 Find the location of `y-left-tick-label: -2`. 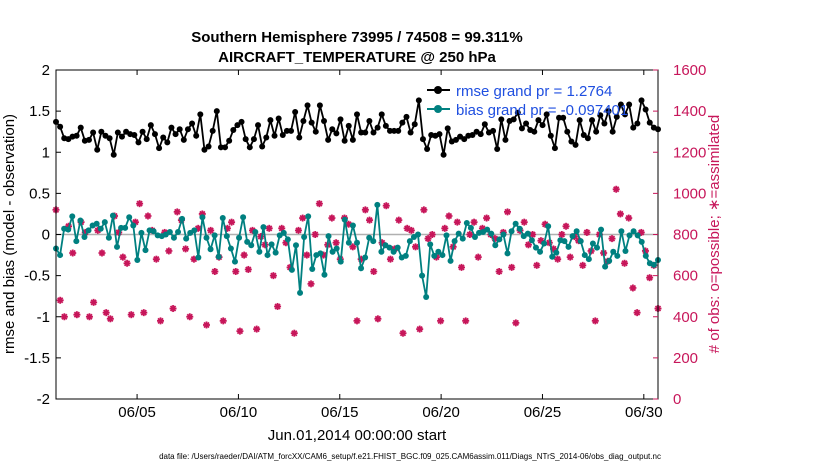

y-left-tick-label: -2 is located at coordinates (43, 399).